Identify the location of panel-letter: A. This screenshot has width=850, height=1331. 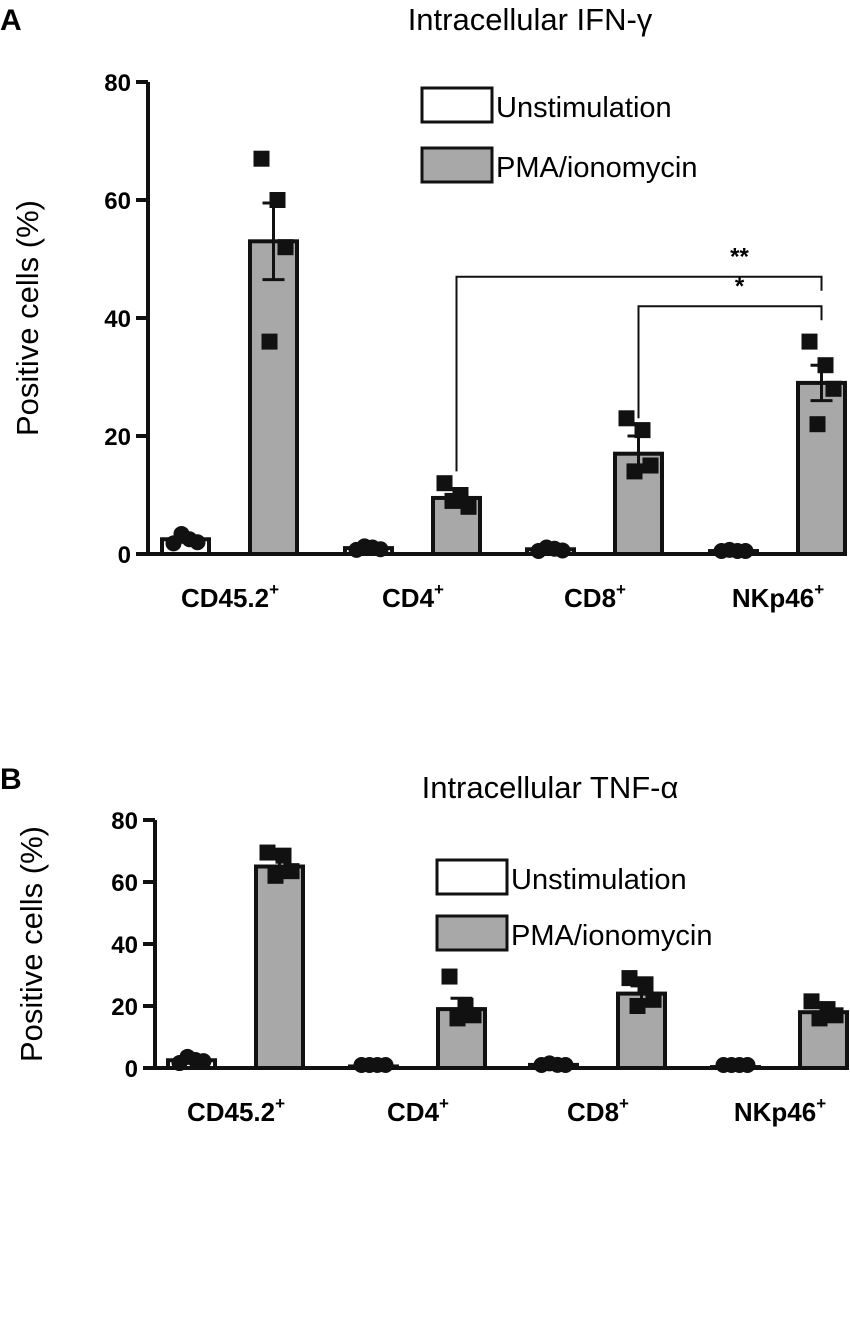
(11, 20).